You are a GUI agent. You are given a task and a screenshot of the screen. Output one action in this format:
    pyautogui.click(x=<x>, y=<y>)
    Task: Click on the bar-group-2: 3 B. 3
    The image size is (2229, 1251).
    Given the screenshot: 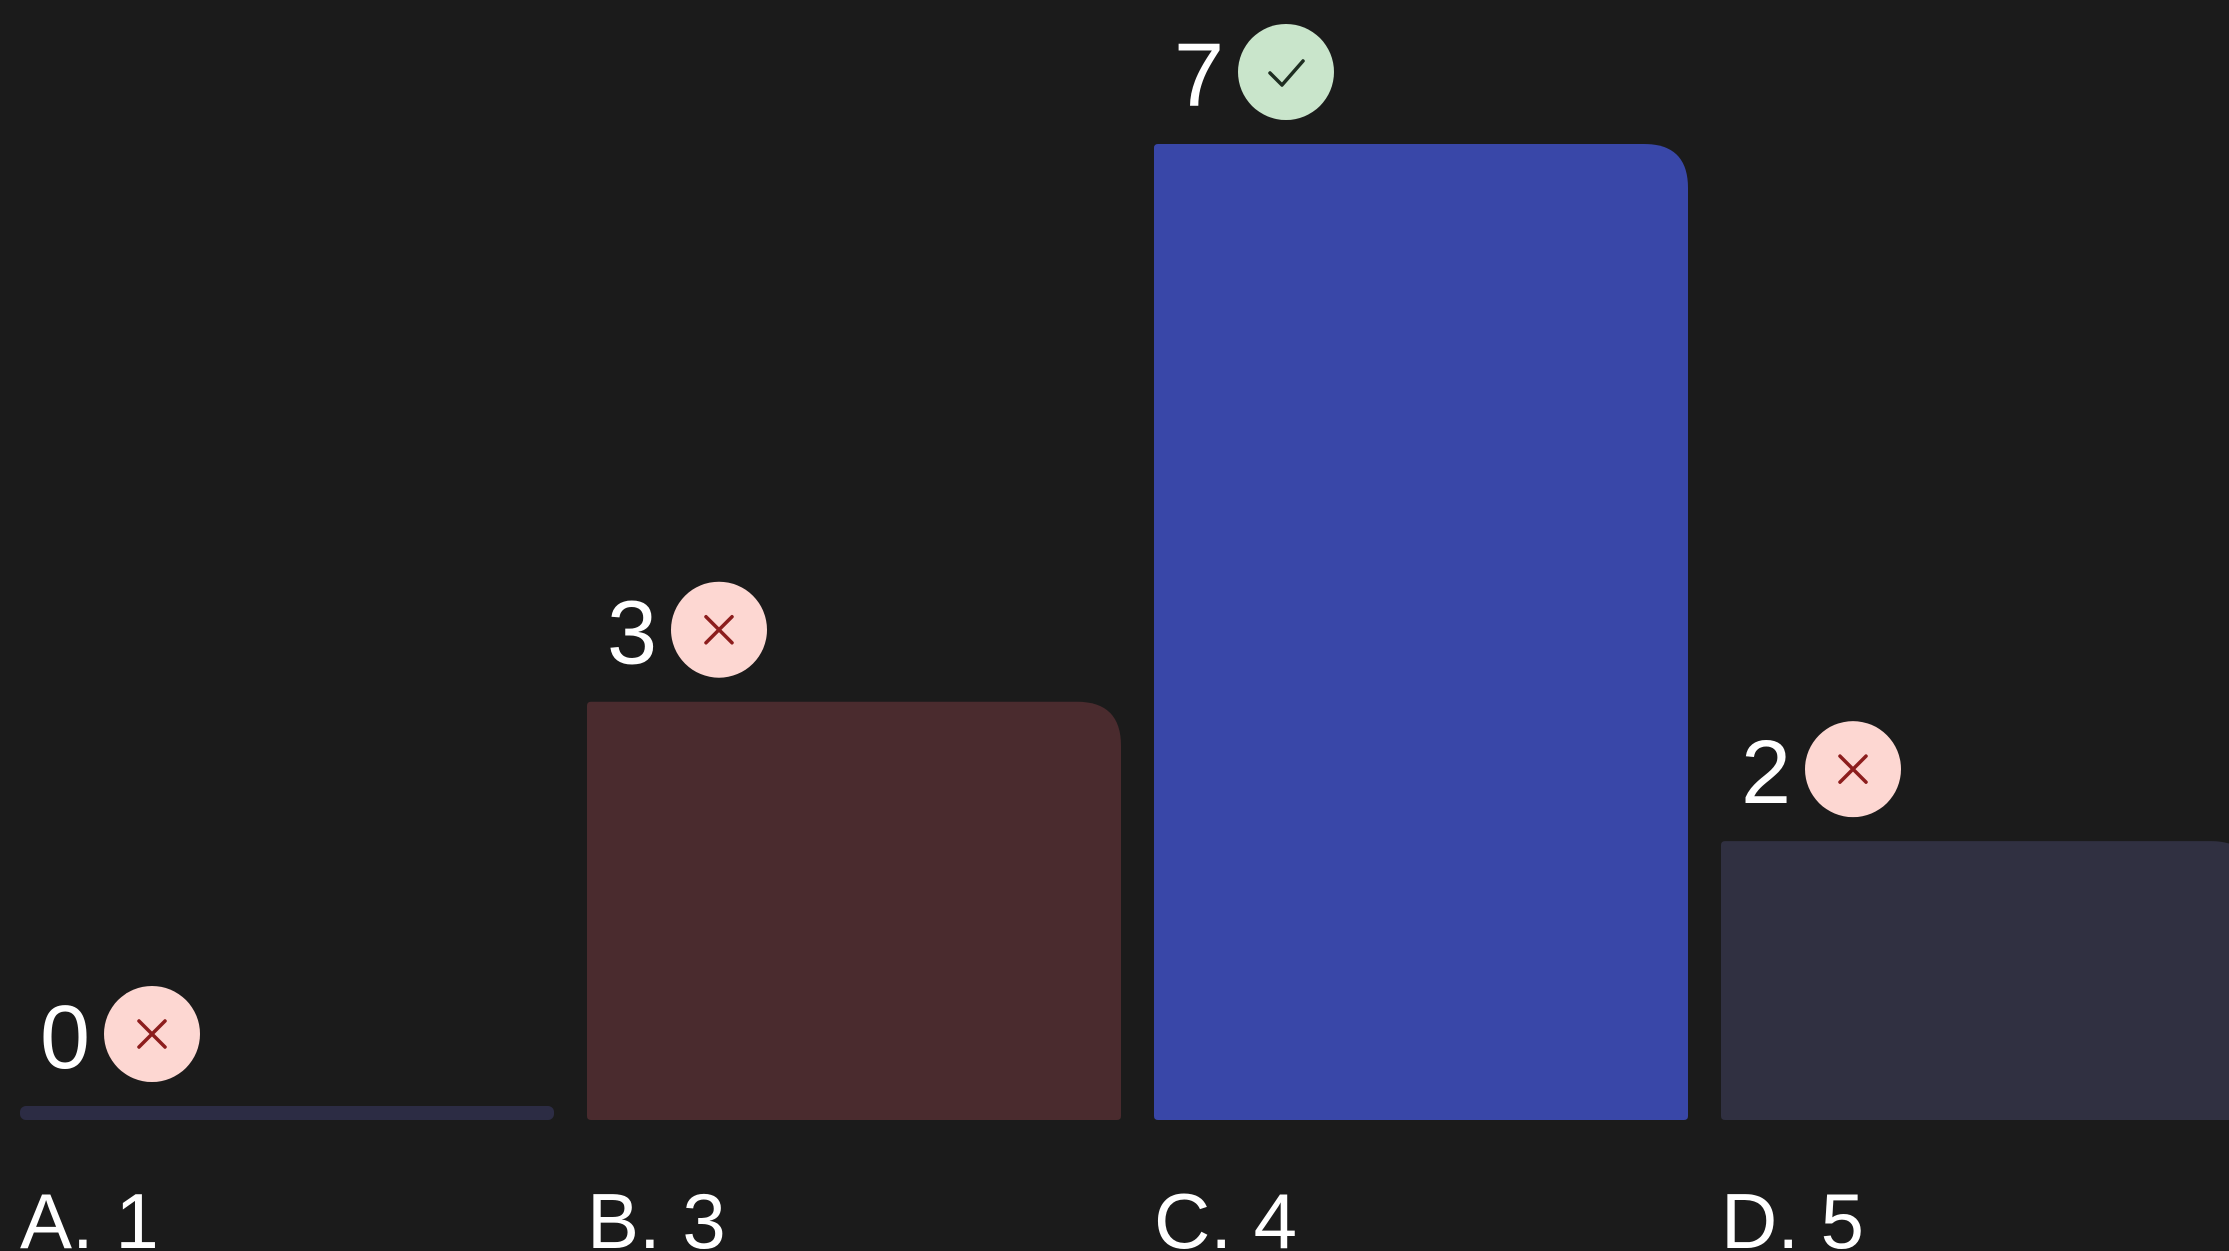 What is the action you would take?
    pyautogui.click(x=854, y=916)
    